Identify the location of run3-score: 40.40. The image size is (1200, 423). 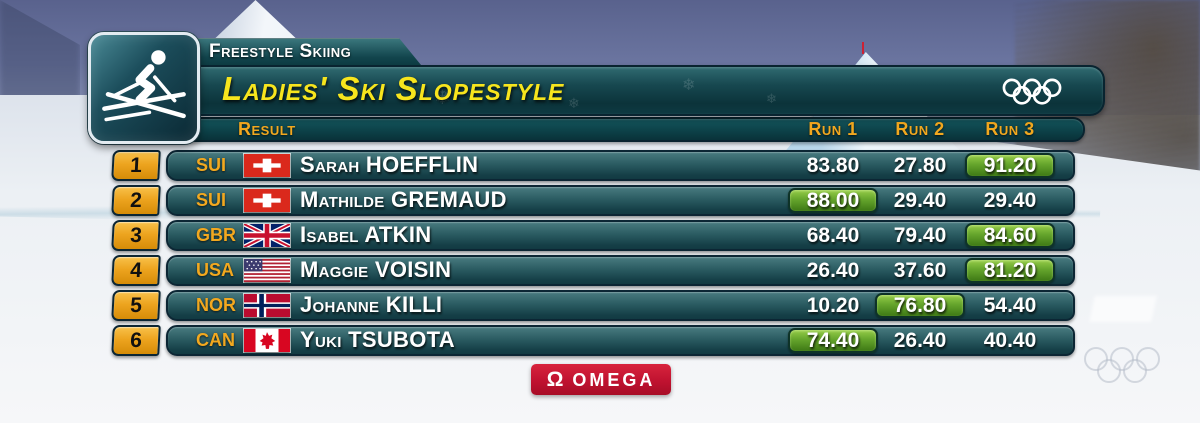
(1010, 340).